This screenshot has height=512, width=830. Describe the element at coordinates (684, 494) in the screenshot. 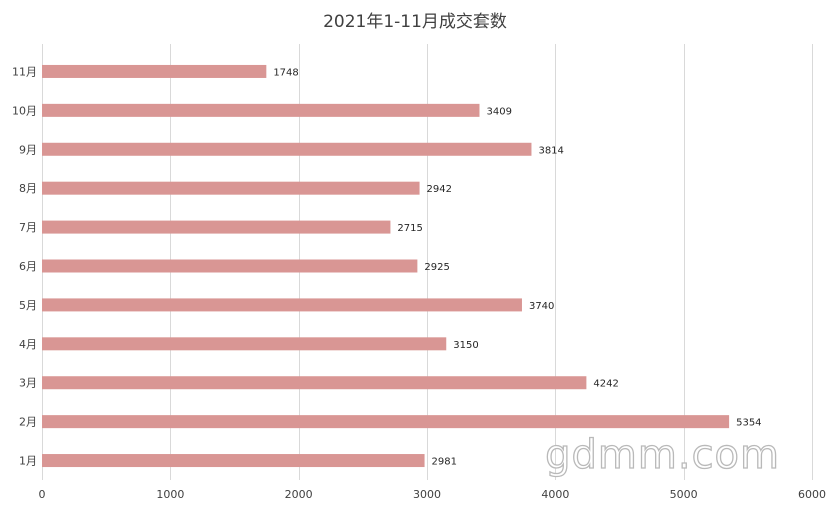

I see `x-tick-label: 5000` at that location.